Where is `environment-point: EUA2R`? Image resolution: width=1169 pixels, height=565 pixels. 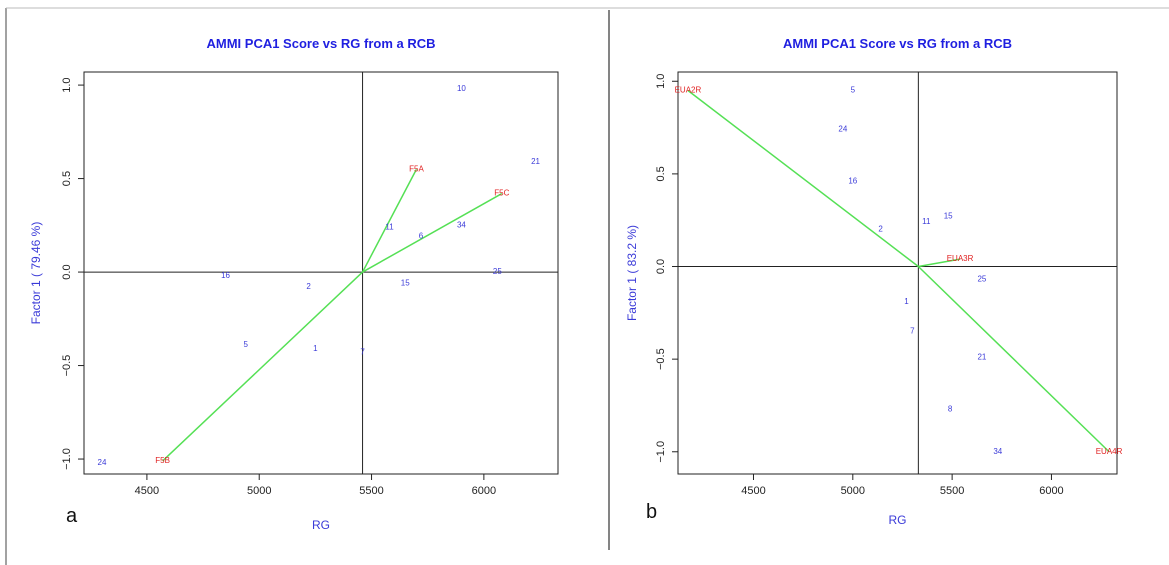 environment-point: EUA2R is located at coordinates (688, 90).